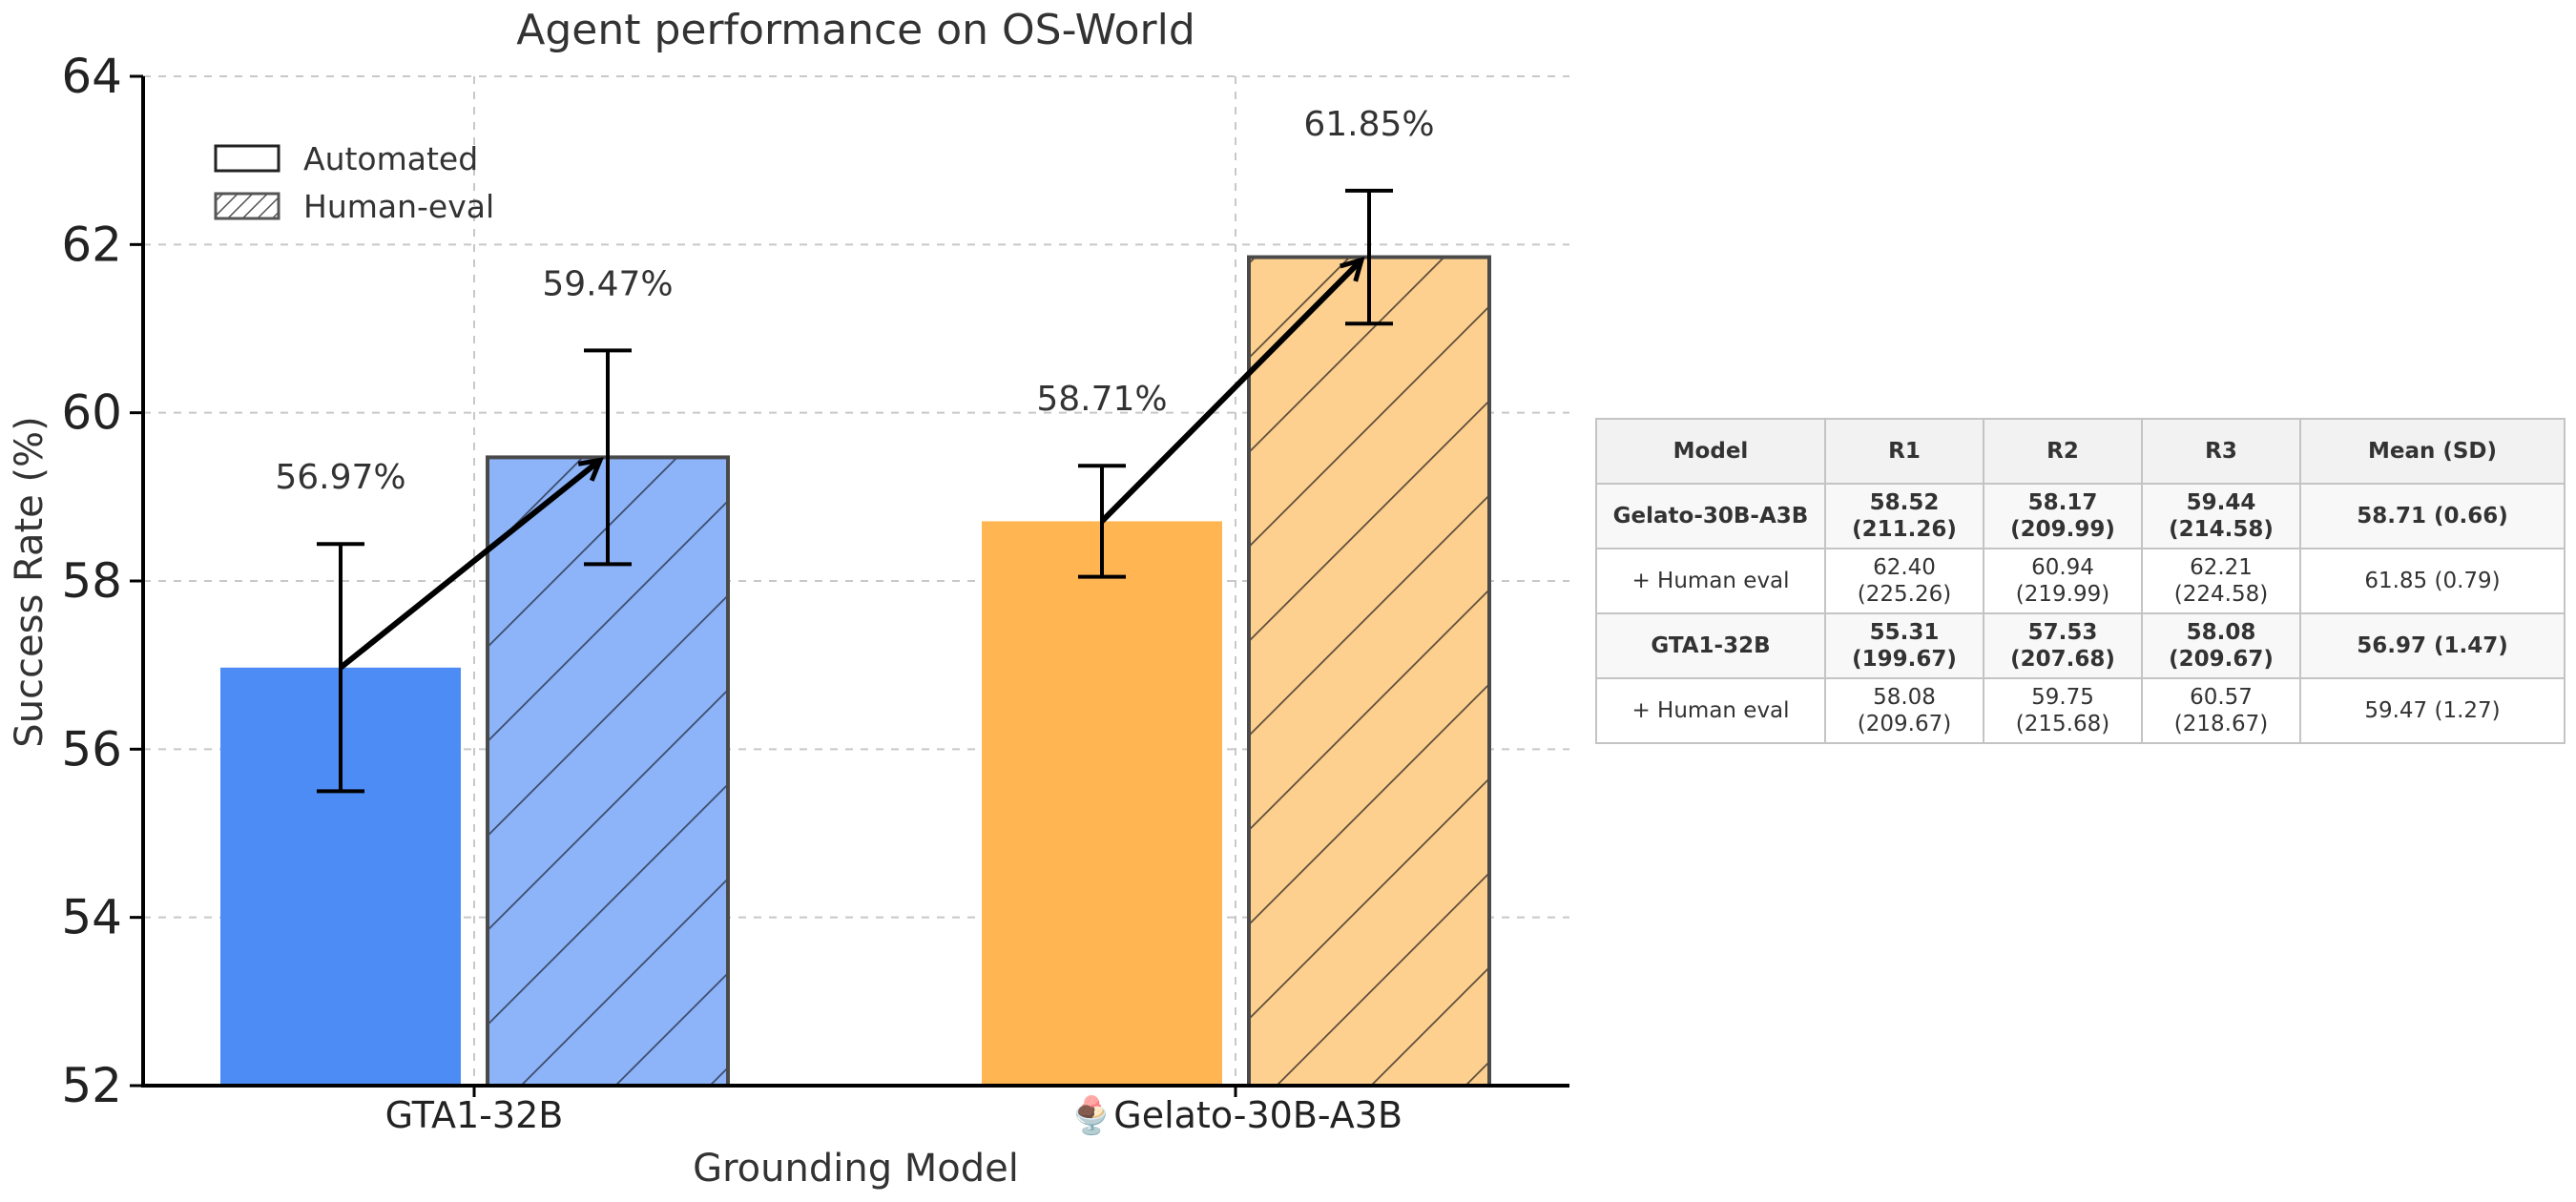 This screenshot has width=2576, height=1202. What do you see at coordinates (390, 158) in the screenshot?
I see `legend-label-automated: Automated` at bounding box center [390, 158].